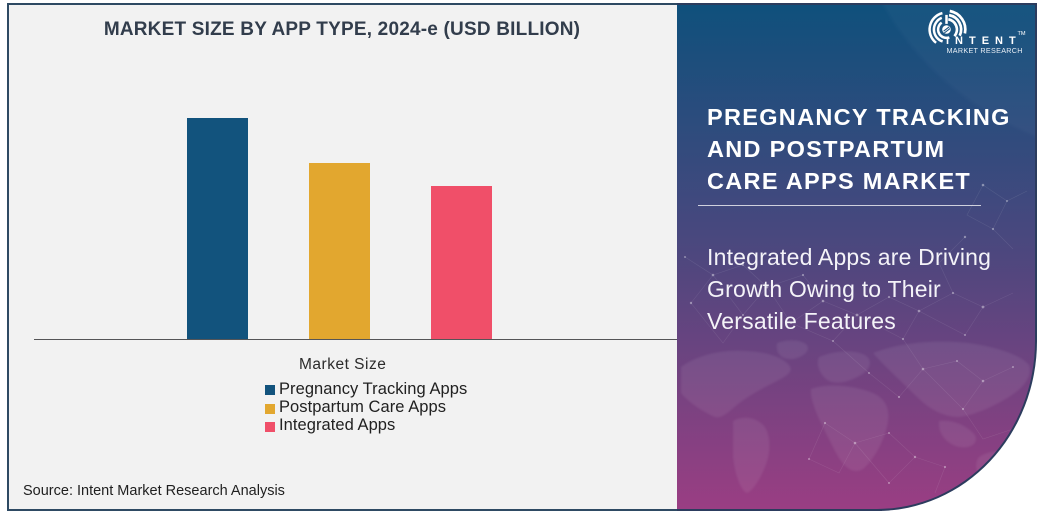 The width and height of the screenshot is (1043, 513). Describe the element at coordinates (1022, 34) in the screenshot. I see `svg-text: TM` at that location.